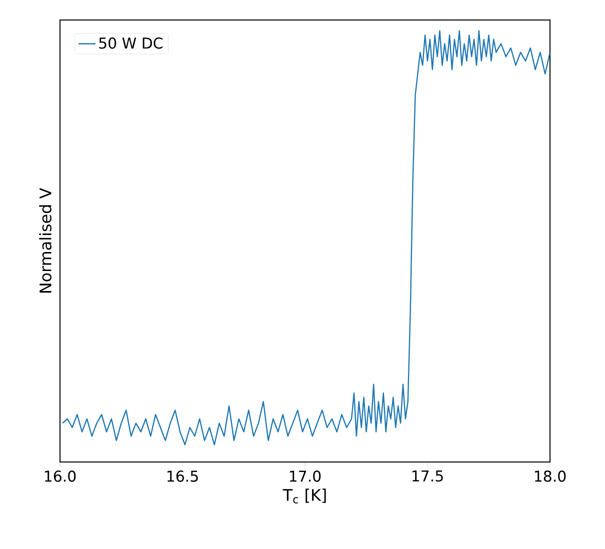  Describe the element at coordinates (45, 240) in the screenshot. I see `y-axis-title: Normalised V` at that location.